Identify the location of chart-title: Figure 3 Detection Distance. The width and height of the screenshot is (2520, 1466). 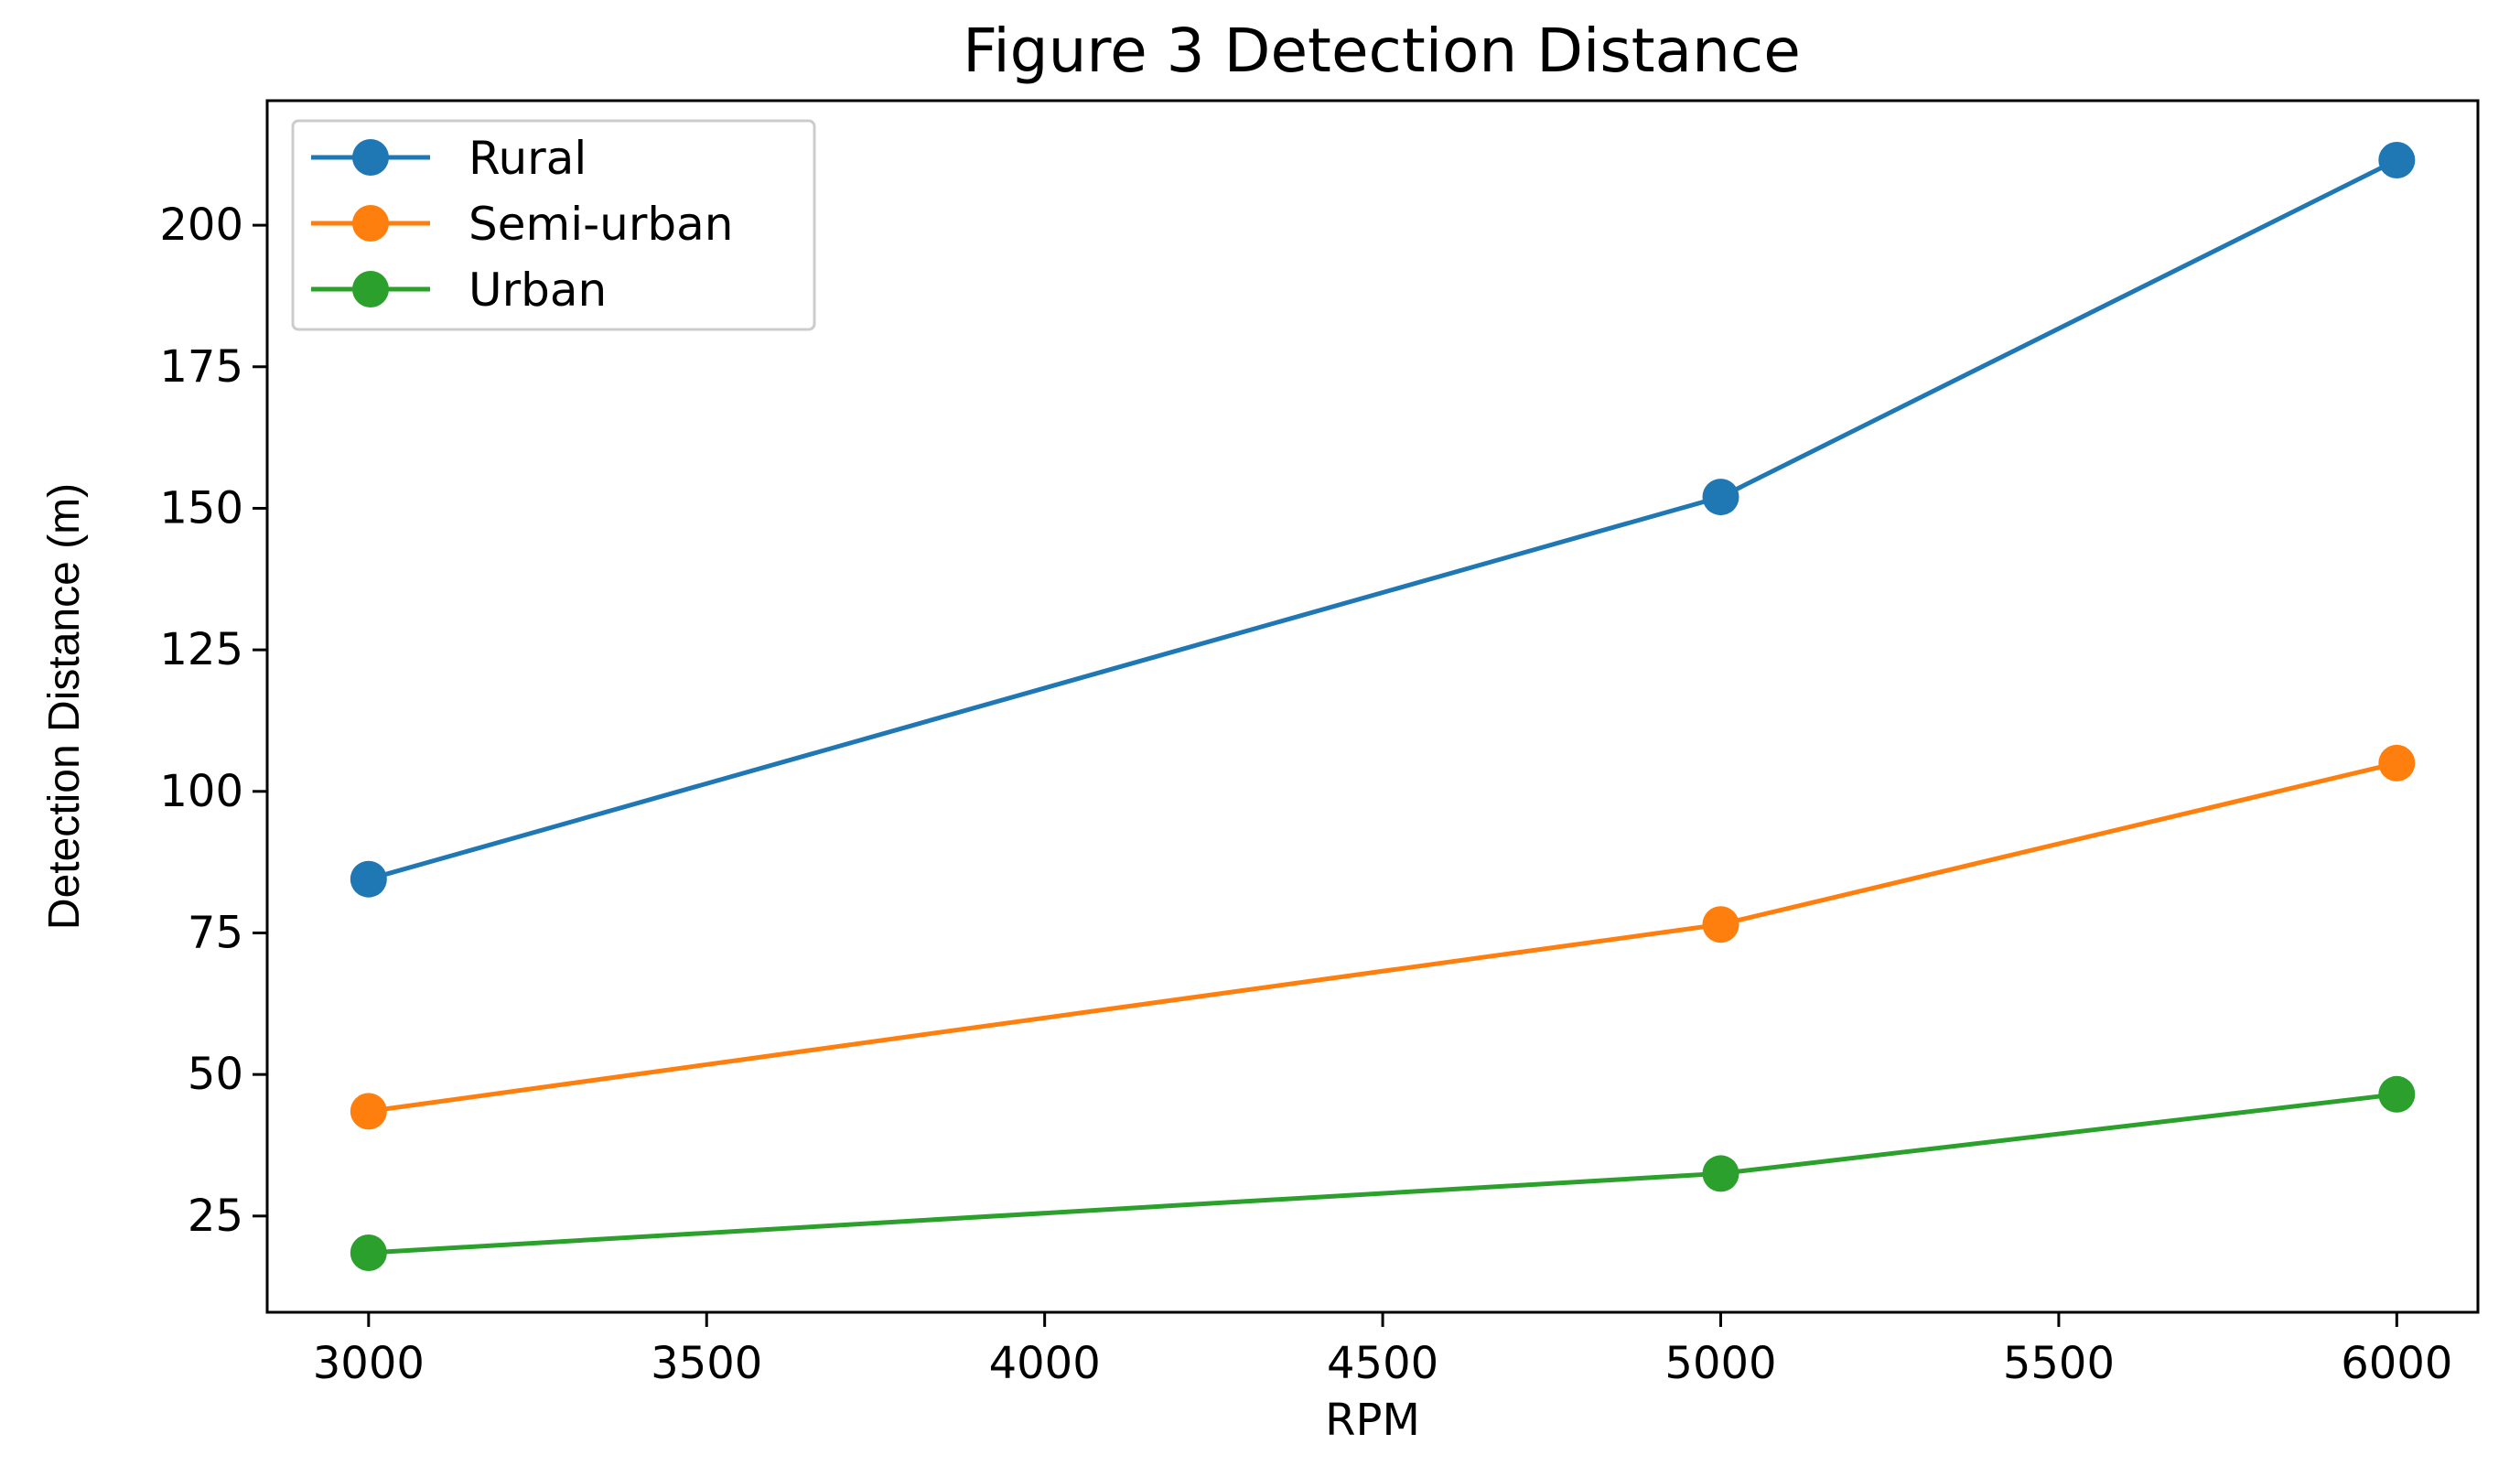
(1382, 51).